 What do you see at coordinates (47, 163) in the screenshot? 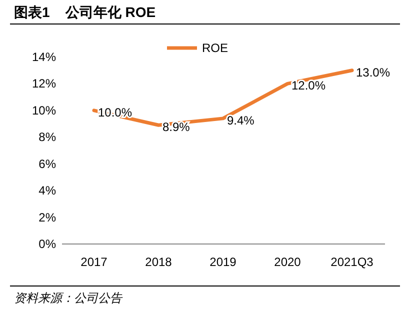
I see `y-tick-label: 6%` at bounding box center [47, 163].